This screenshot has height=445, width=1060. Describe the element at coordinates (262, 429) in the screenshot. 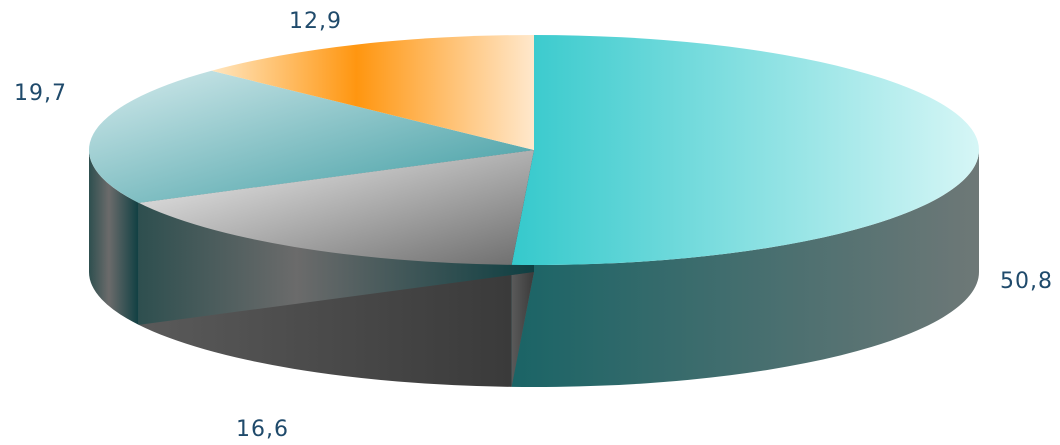

I see `pie-slice-label-1: 16,6` at that location.